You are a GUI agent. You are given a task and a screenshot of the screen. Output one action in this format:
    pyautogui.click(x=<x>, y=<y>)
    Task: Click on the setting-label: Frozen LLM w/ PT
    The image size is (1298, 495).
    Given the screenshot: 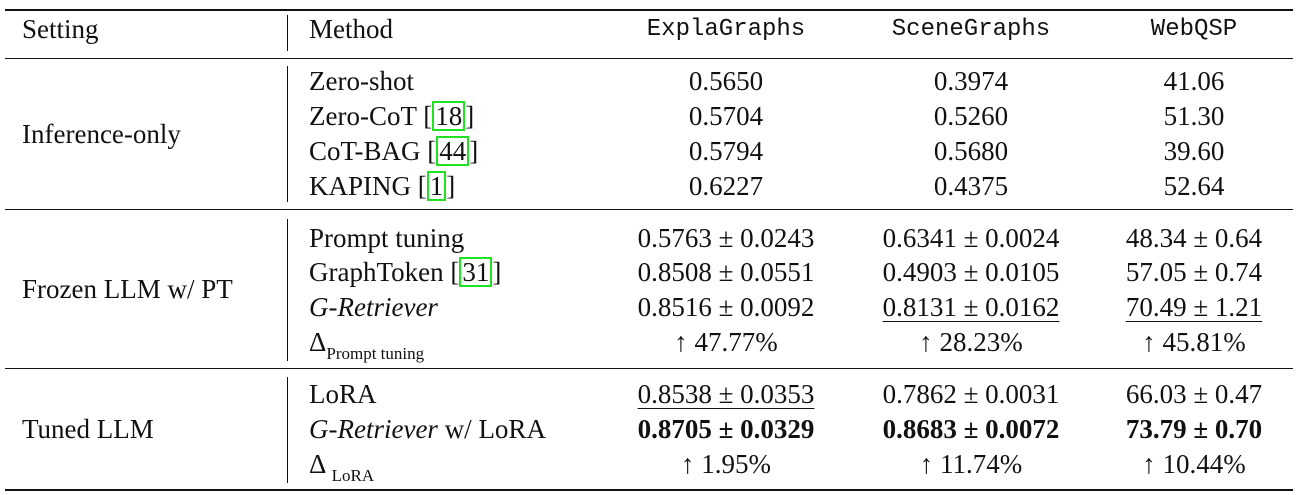 What is the action you would take?
    pyautogui.click(x=127, y=289)
    